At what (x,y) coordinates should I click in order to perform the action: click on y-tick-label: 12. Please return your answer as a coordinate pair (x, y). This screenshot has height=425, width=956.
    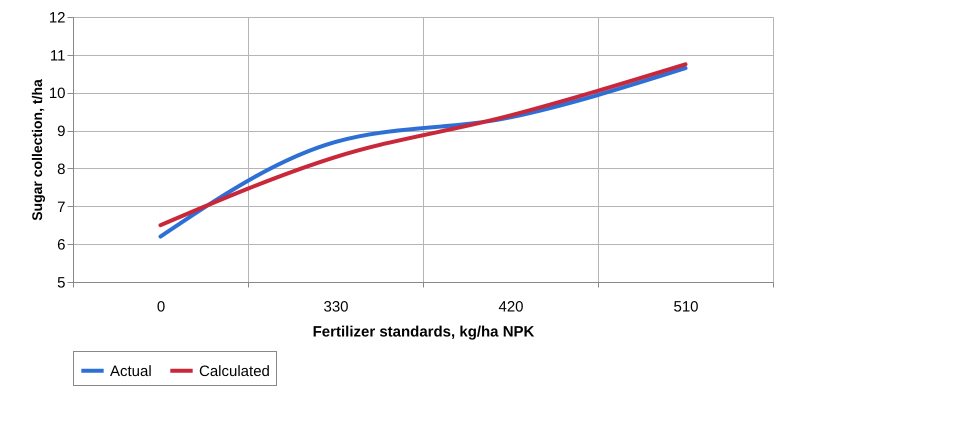
    Looking at the image, I should click on (57, 18).